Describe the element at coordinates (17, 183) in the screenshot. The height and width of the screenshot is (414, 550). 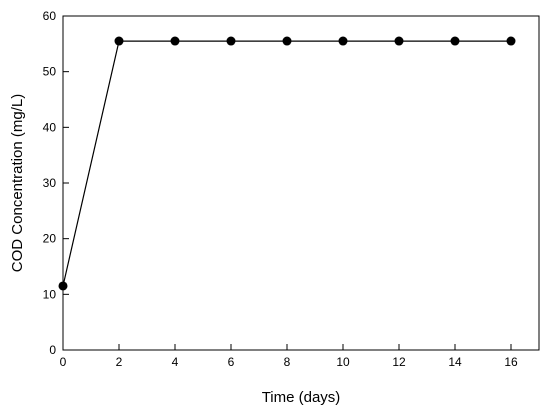
I see `y-axis-label: COD Concentration (mg/L)` at that location.